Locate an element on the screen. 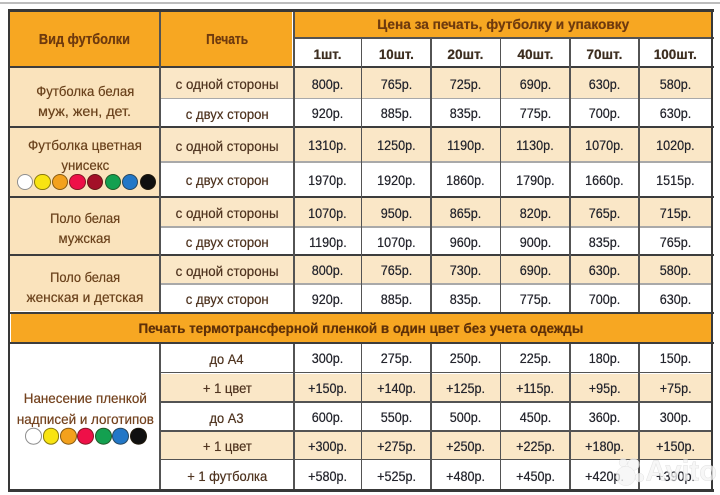  svg-text: Avito is located at coordinates (681, 472).